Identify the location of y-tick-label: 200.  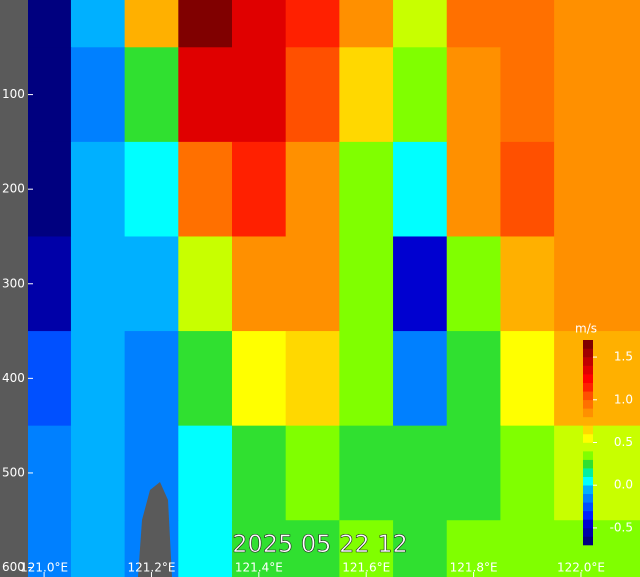
(13, 189).